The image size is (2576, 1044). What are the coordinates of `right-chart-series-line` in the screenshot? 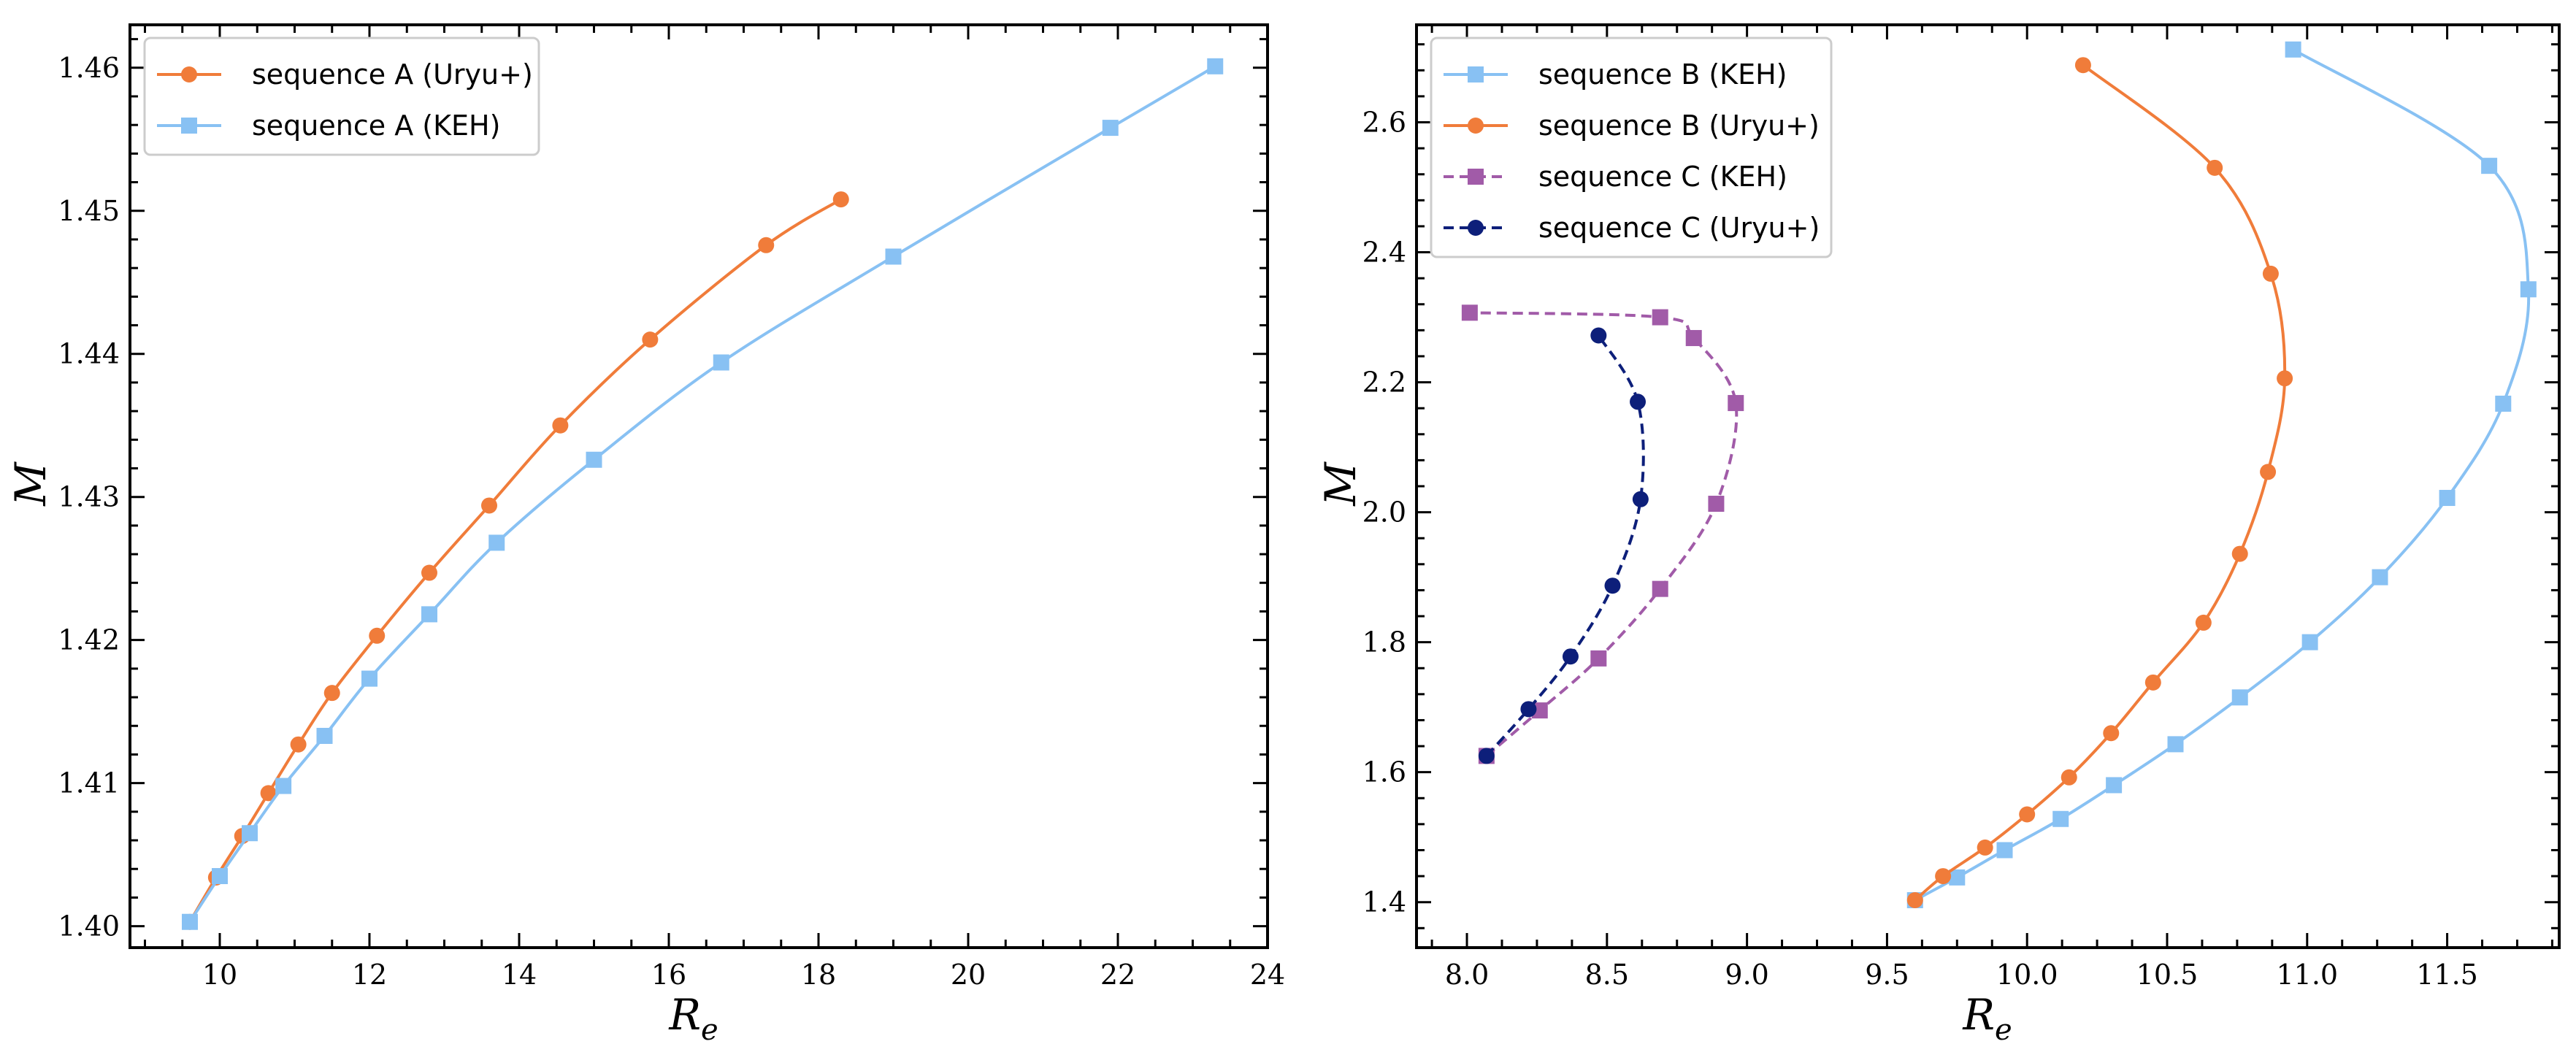 It's located at (2100, 483).